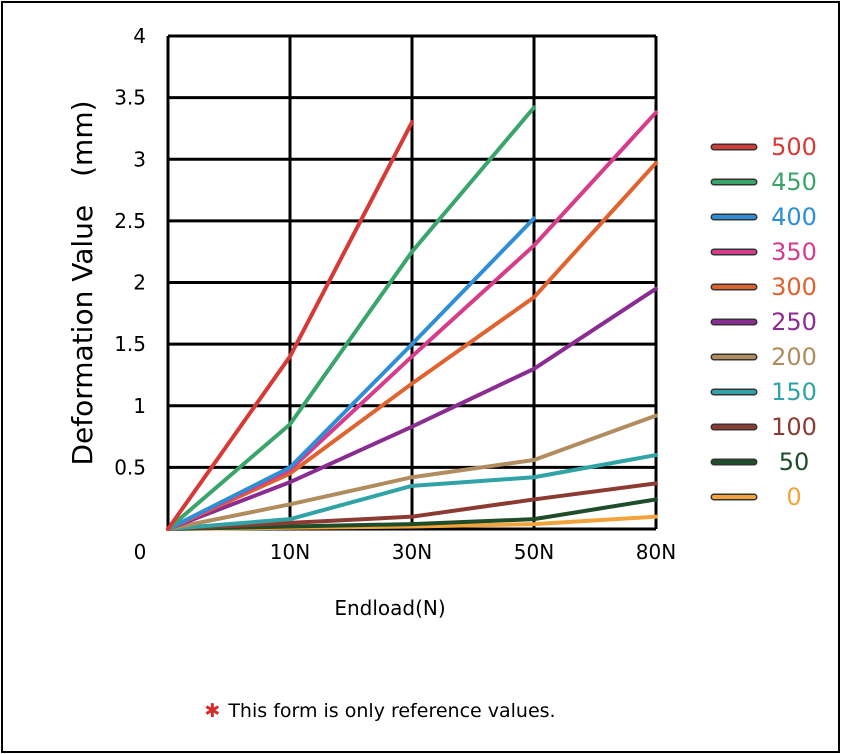 The width and height of the screenshot is (841, 754). What do you see at coordinates (794, 462) in the screenshot?
I see `legend-label-50: 50` at bounding box center [794, 462].